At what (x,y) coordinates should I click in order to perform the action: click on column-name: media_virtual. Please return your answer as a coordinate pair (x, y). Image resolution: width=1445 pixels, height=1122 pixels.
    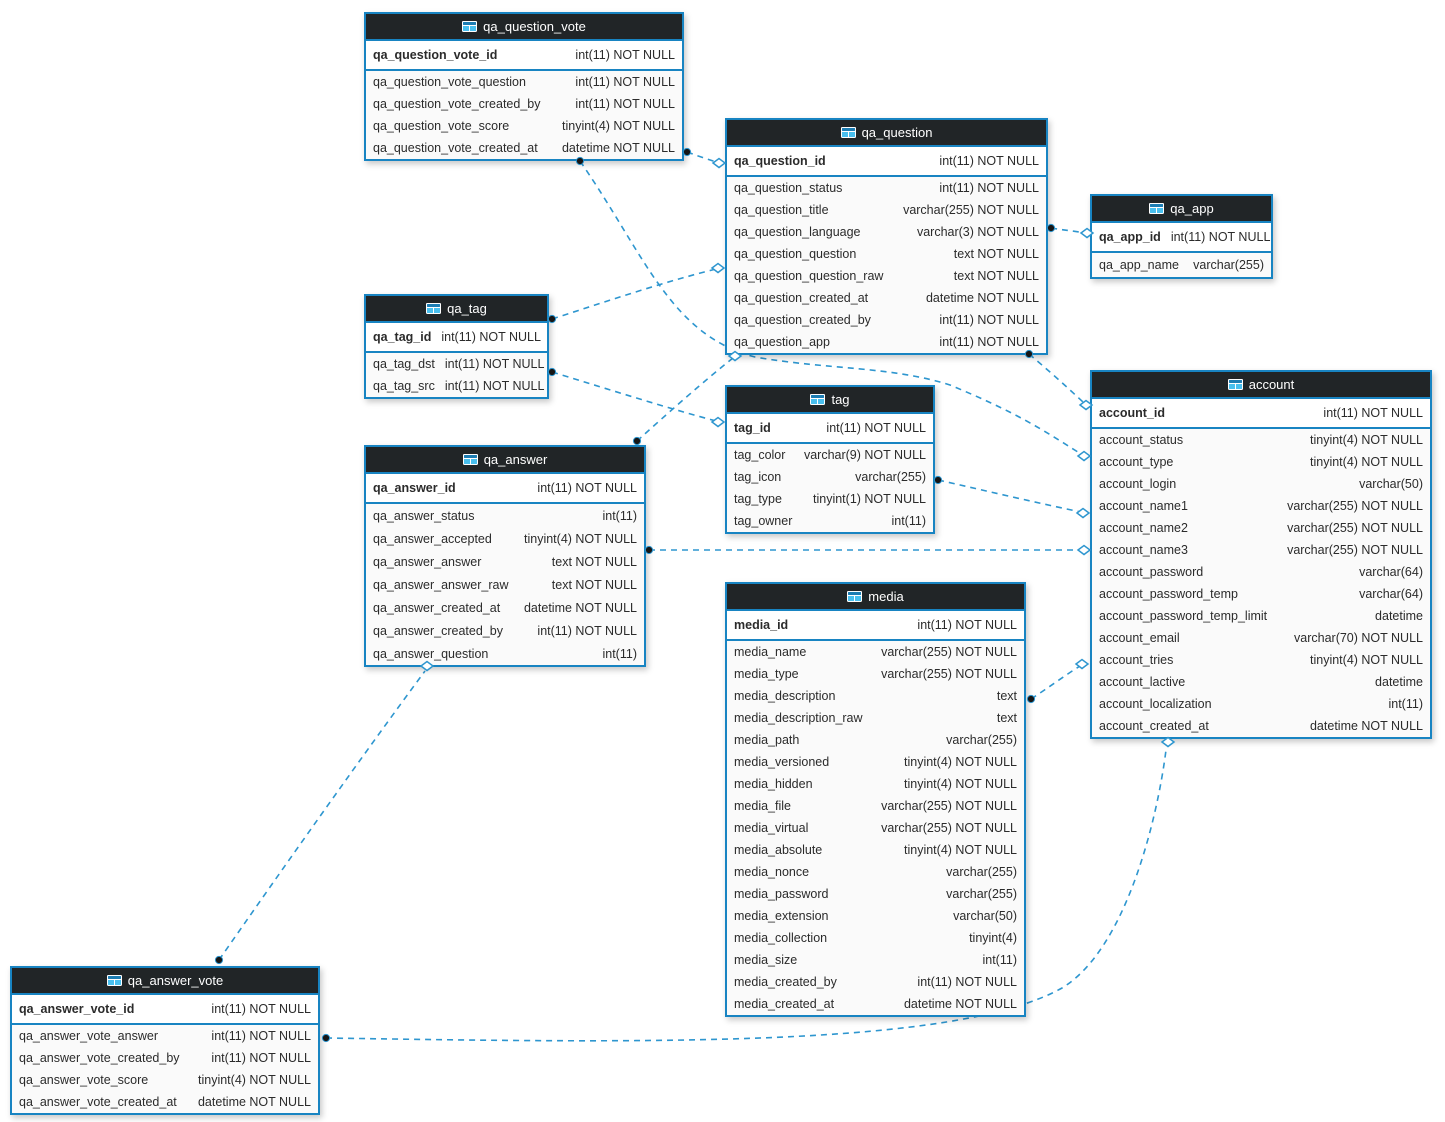
    Looking at the image, I should click on (771, 828).